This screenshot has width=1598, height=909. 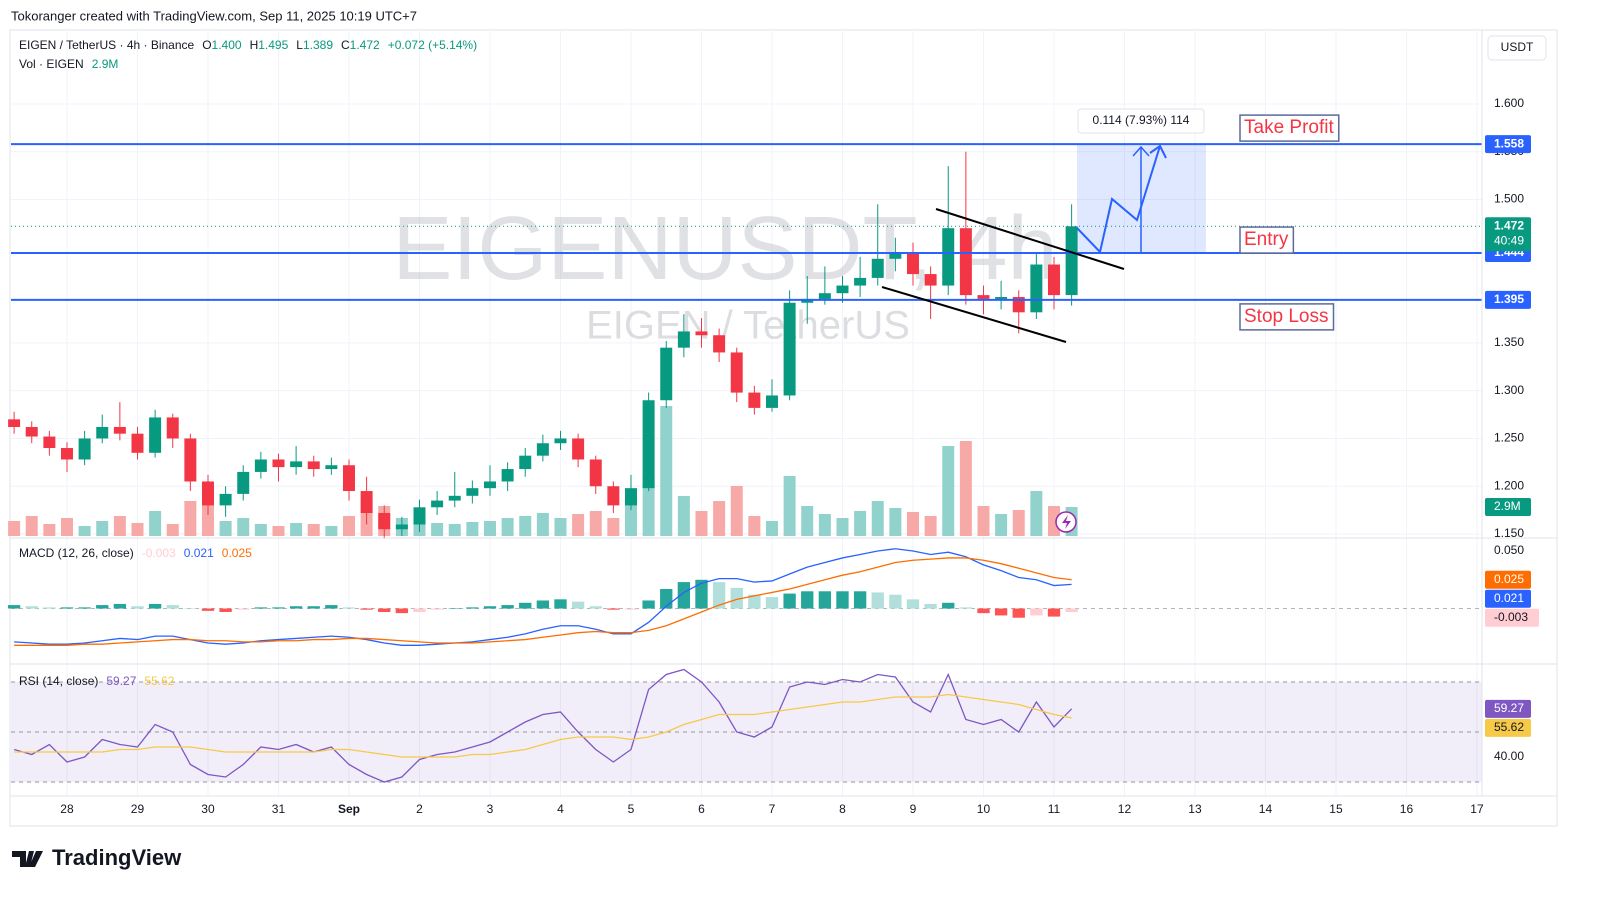 What do you see at coordinates (1266, 809) in the screenshot?
I see `x-tick-label: 14` at bounding box center [1266, 809].